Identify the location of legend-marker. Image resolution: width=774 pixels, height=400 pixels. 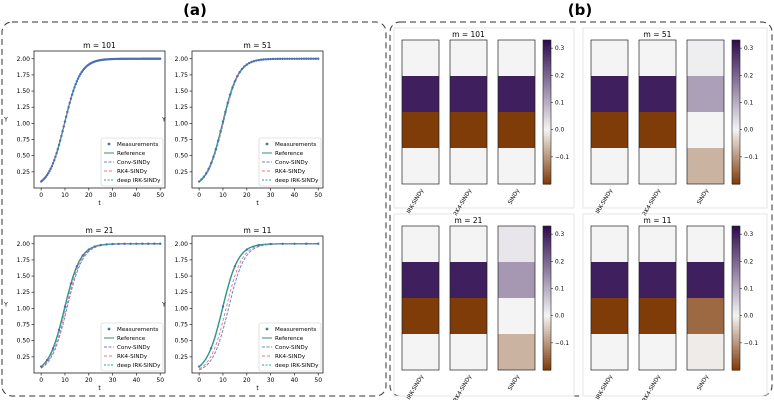
(267, 329).